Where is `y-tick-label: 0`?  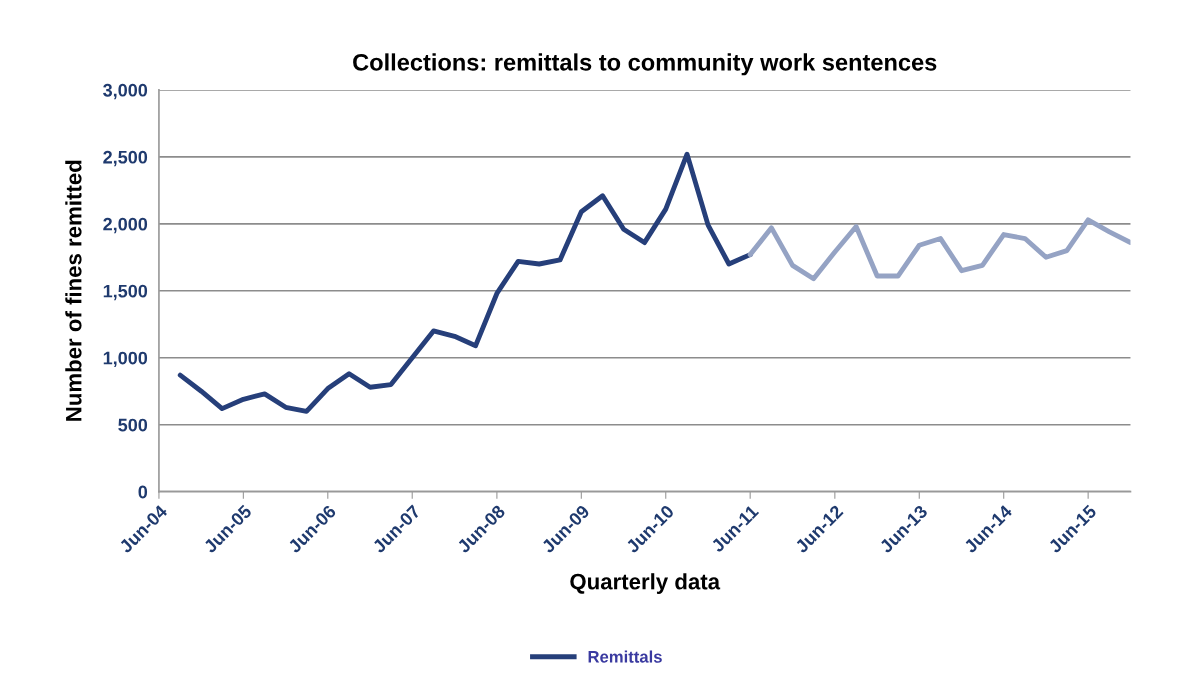
y-tick-label: 0 is located at coordinates (143, 492).